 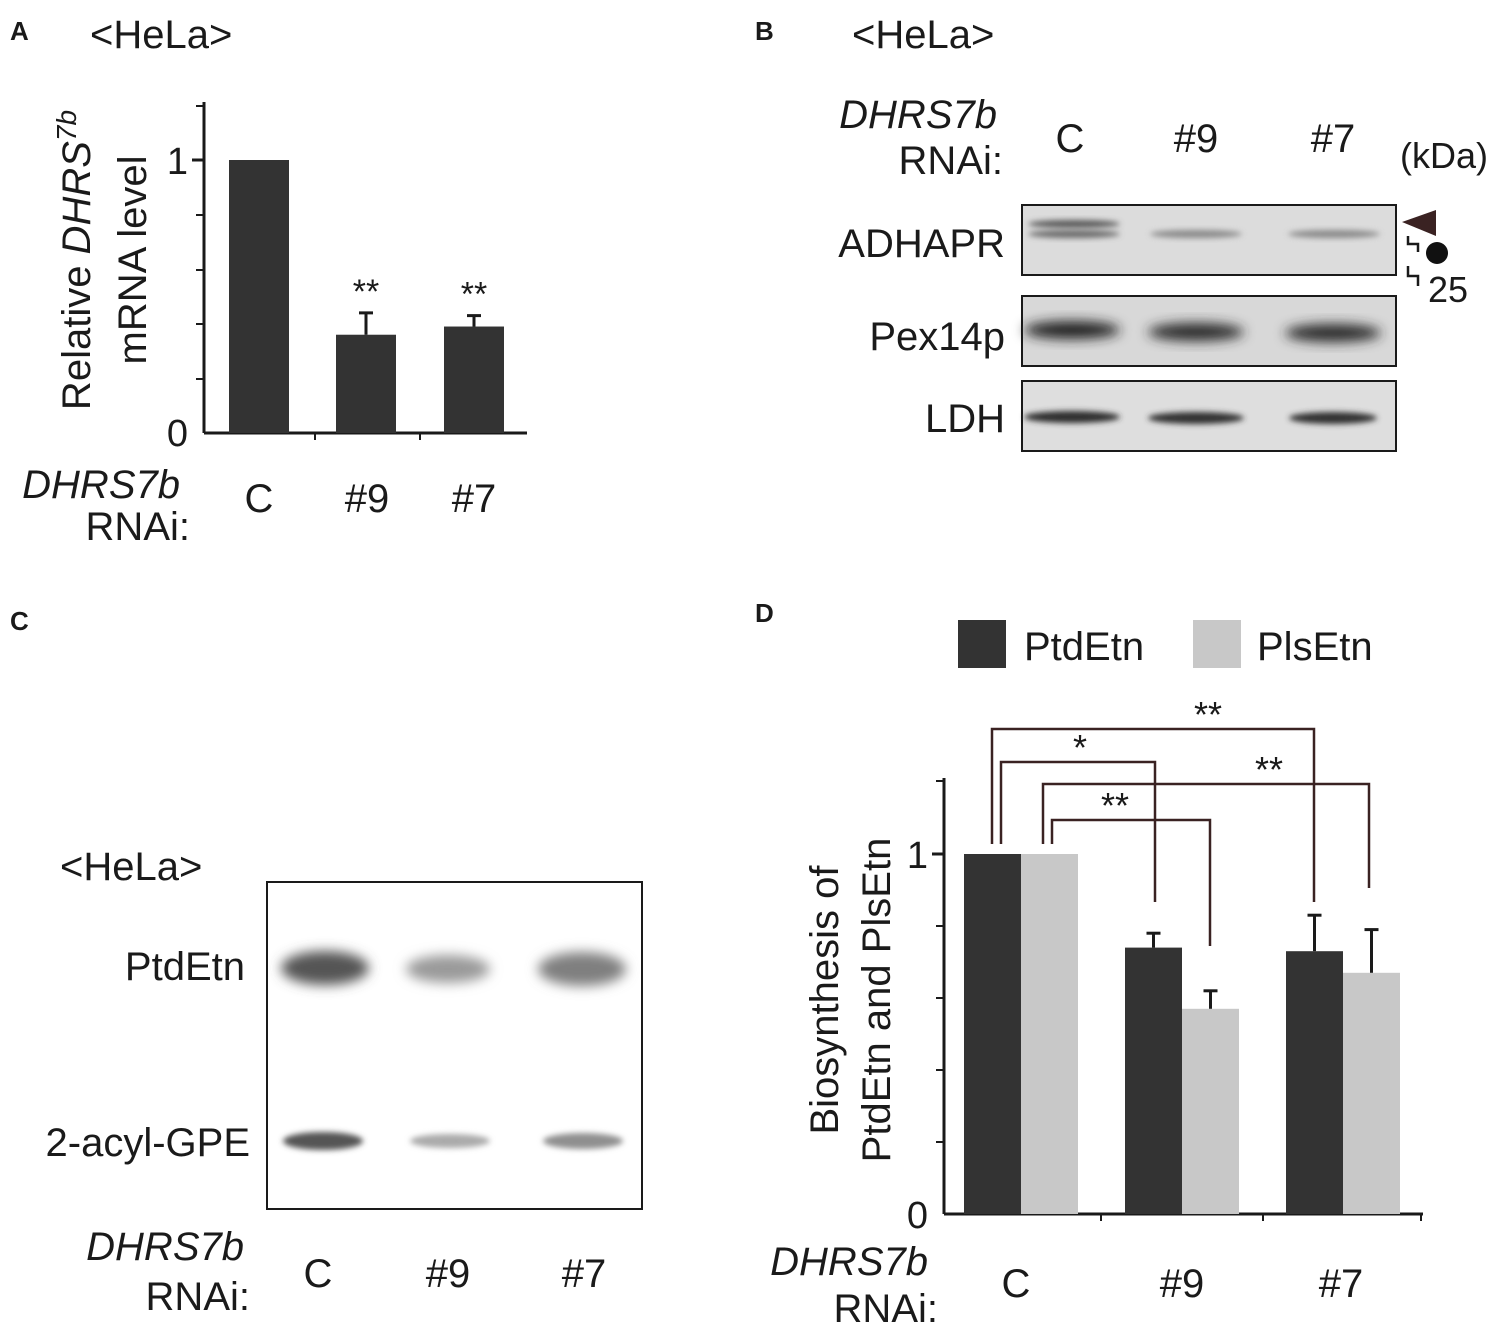 What do you see at coordinates (133, 260) in the screenshot?
I see `panel-a-ylabel-line2: mRNA level` at bounding box center [133, 260].